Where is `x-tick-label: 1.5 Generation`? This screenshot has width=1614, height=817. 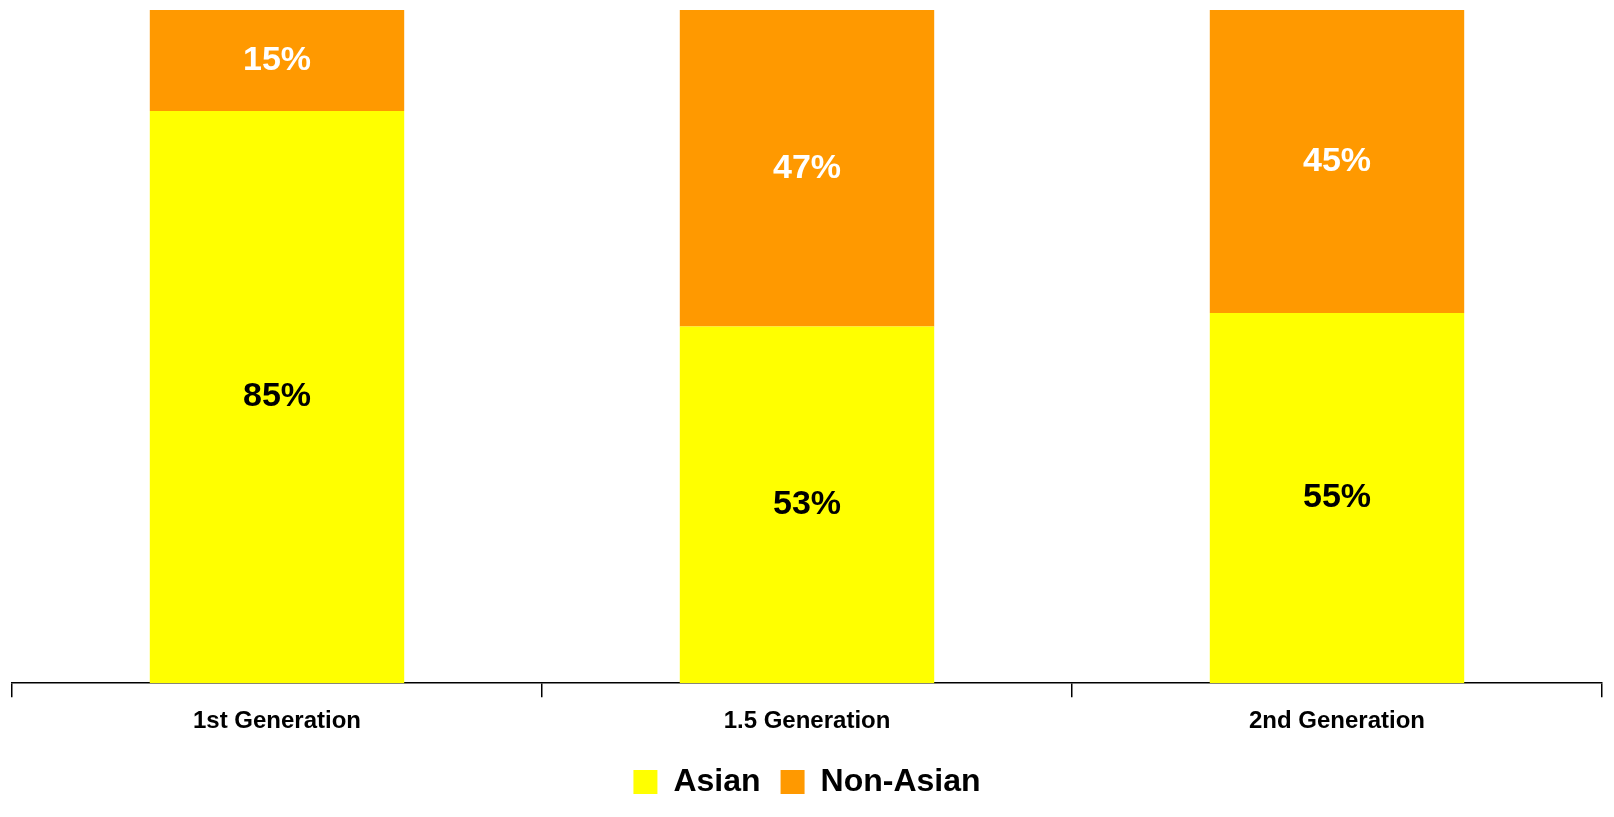
x-tick-label: 1.5 Generation is located at coordinates (807, 720).